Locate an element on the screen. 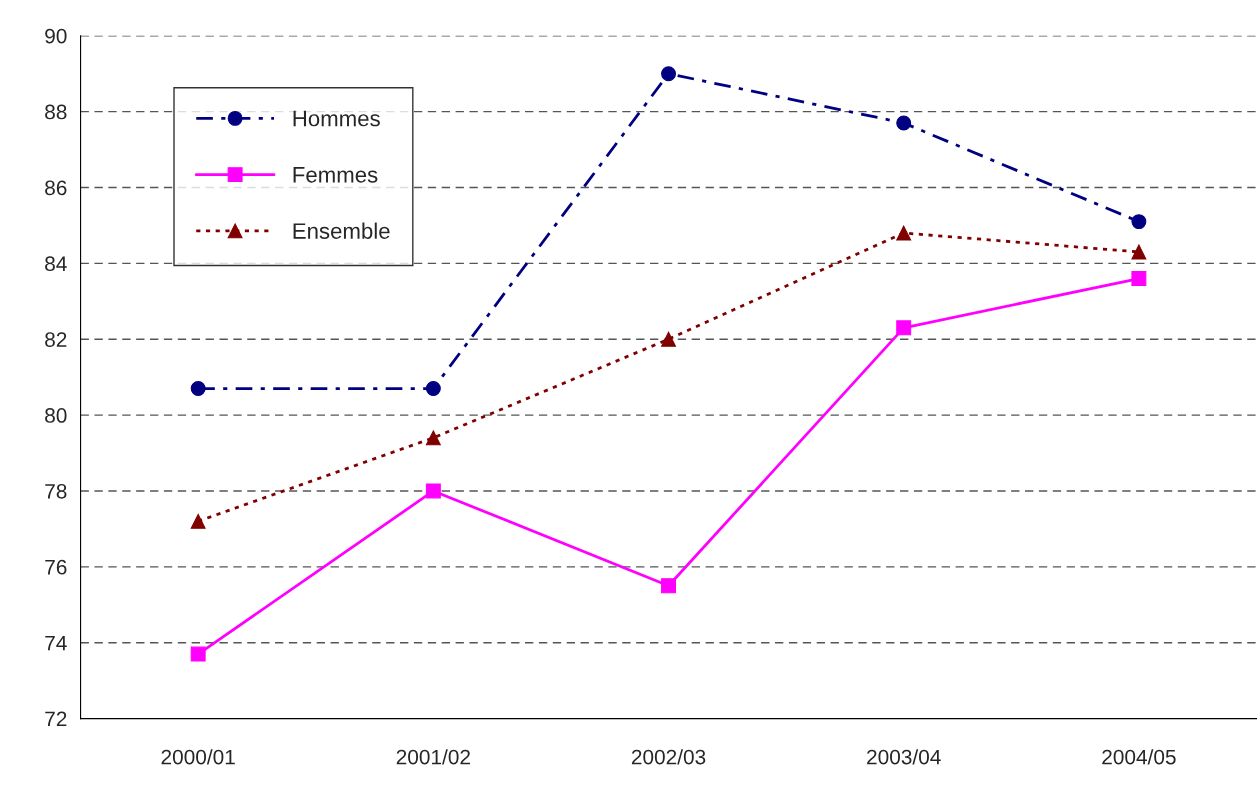 This screenshot has width=1259, height=794. x-tick-label: 2004/05 is located at coordinates (1139, 757).